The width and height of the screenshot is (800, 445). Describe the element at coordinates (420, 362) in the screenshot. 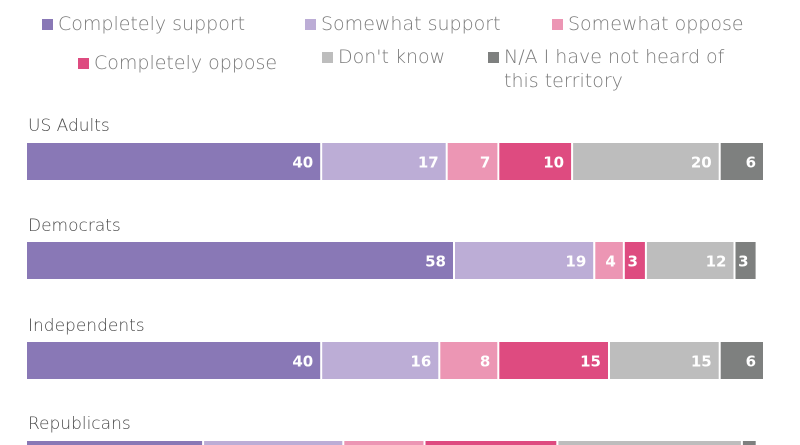

I see `data-label: 16` at that location.